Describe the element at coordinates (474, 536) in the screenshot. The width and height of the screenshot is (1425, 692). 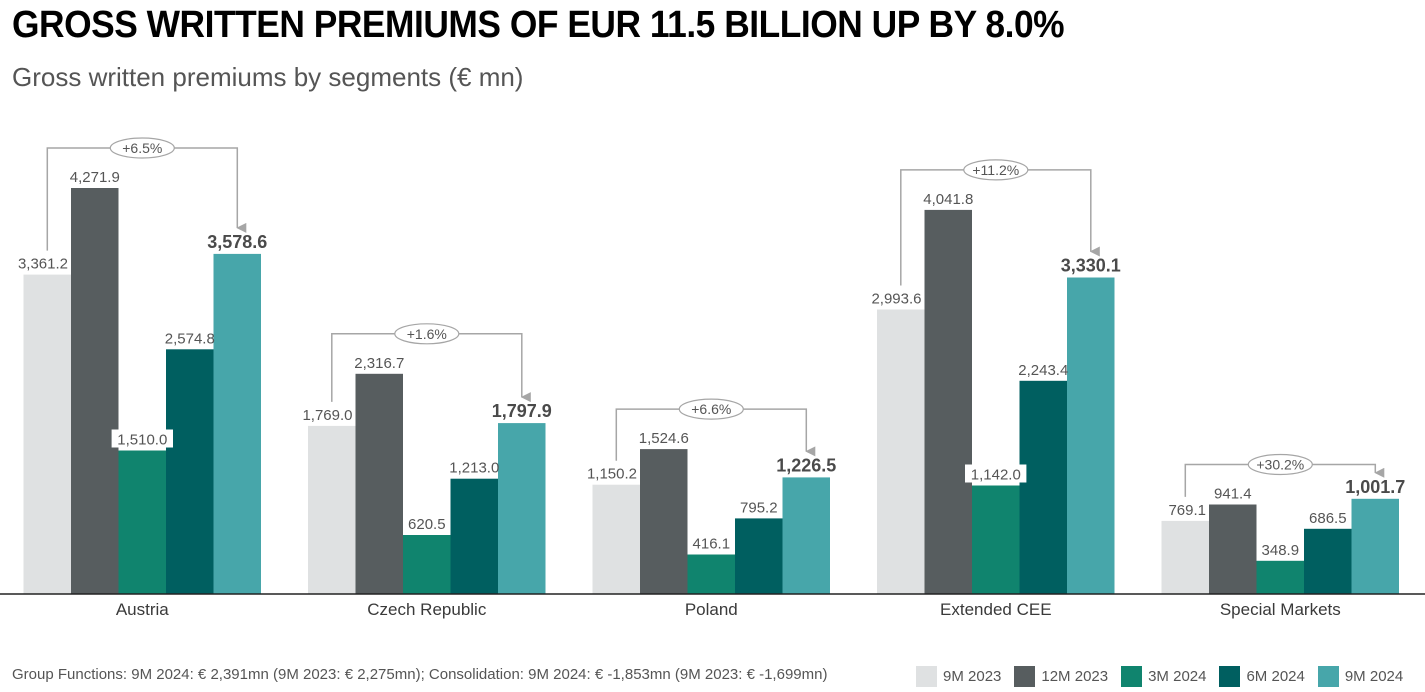
I see `bar-czech-republic-6m-2024` at that location.